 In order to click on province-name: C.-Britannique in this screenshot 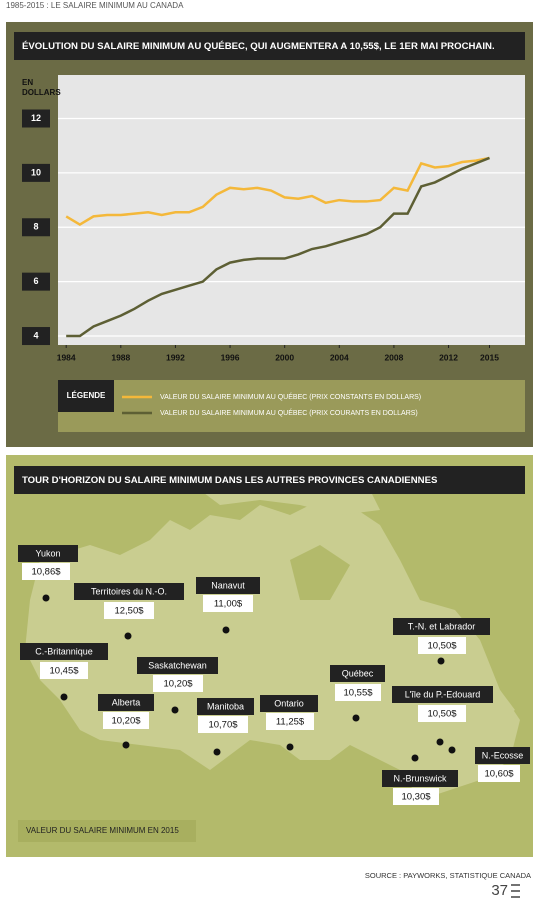, I will do `click(64, 651)`.